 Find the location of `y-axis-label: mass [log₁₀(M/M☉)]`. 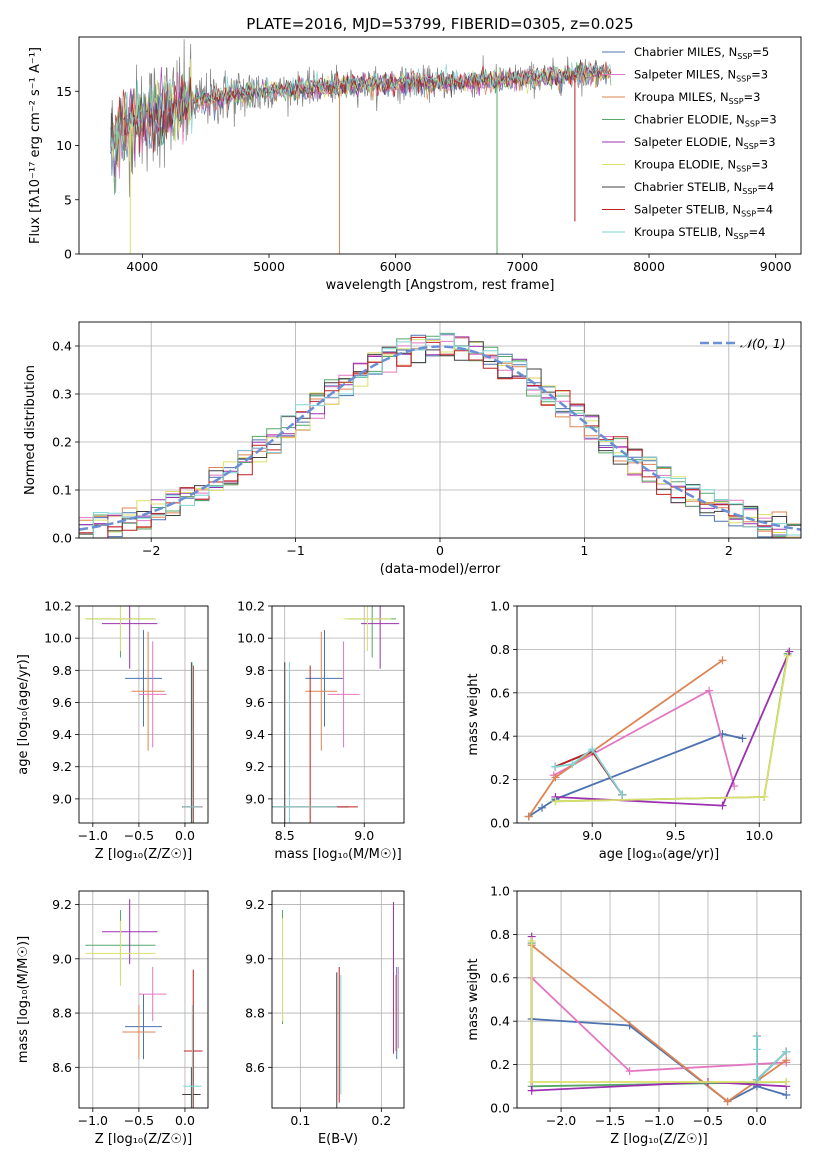

y-axis-label: mass [log₁₀(M/M☉)] is located at coordinates (23, 999).